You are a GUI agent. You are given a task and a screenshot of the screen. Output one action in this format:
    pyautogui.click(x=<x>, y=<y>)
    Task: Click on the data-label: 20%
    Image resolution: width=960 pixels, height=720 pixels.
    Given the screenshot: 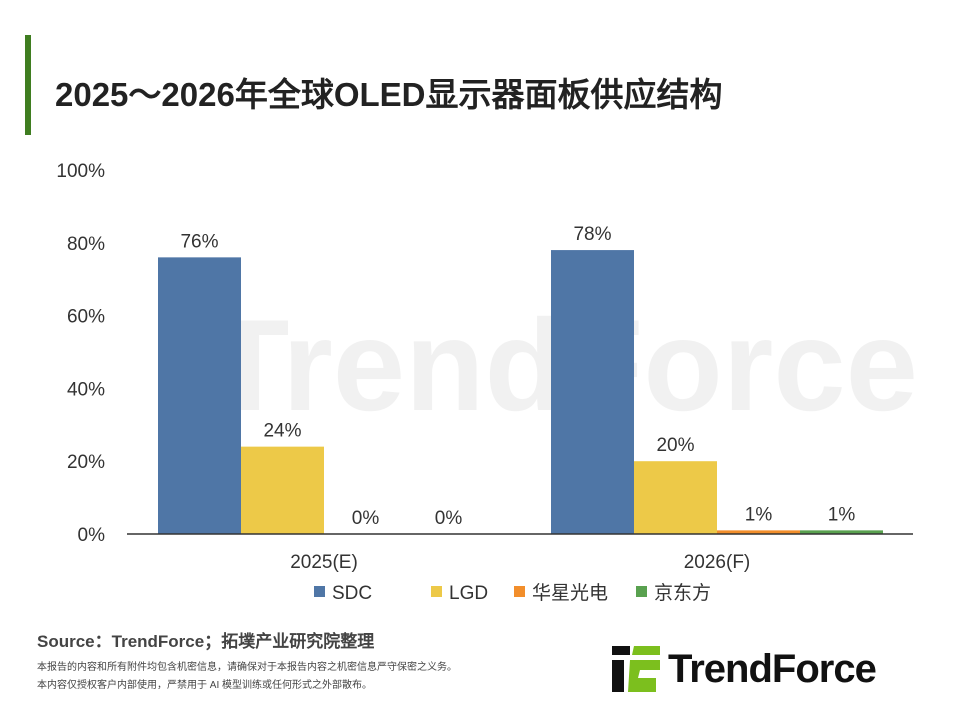 What is the action you would take?
    pyautogui.click(x=675, y=445)
    